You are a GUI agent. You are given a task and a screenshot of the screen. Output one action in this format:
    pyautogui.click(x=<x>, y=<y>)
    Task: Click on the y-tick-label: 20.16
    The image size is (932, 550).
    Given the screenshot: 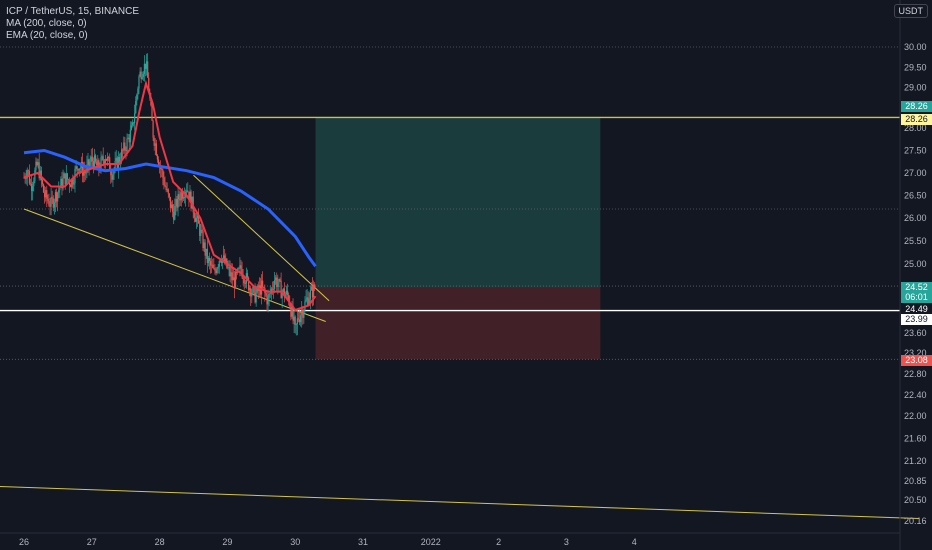 What is the action you would take?
    pyautogui.click(x=915, y=521)
    